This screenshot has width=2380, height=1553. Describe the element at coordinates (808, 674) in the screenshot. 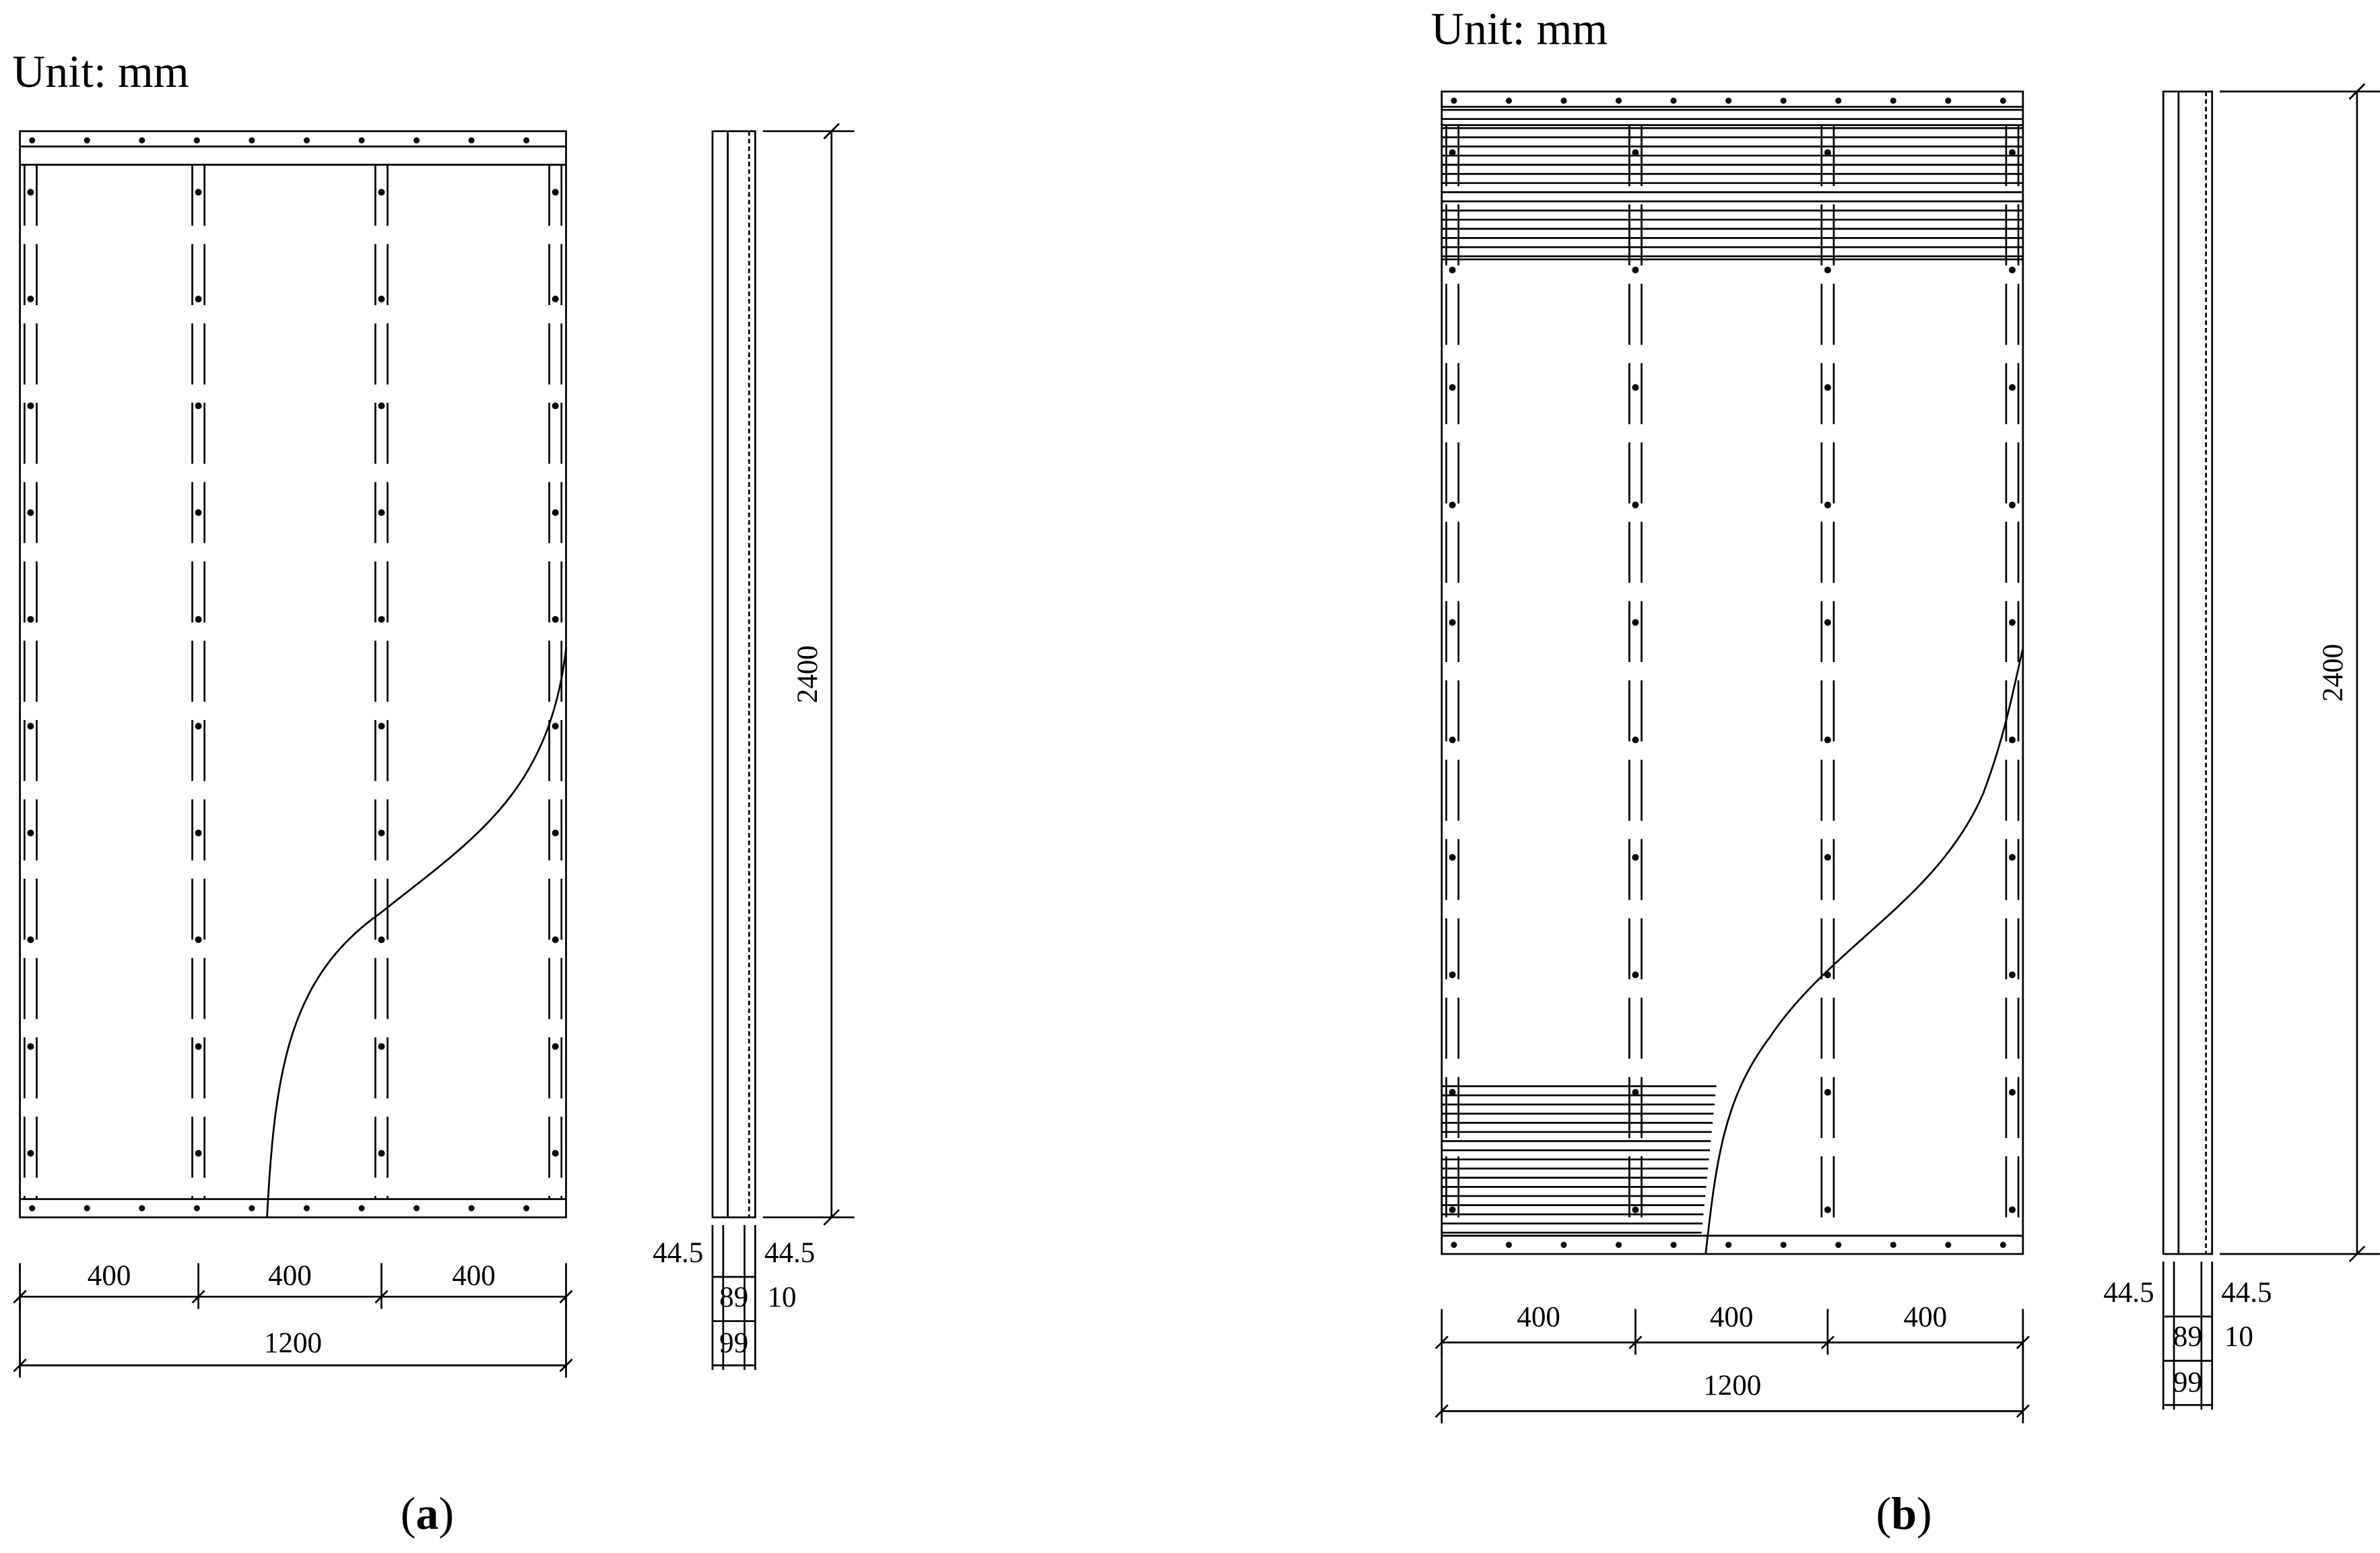

I see `height-label: 2400` at that location.